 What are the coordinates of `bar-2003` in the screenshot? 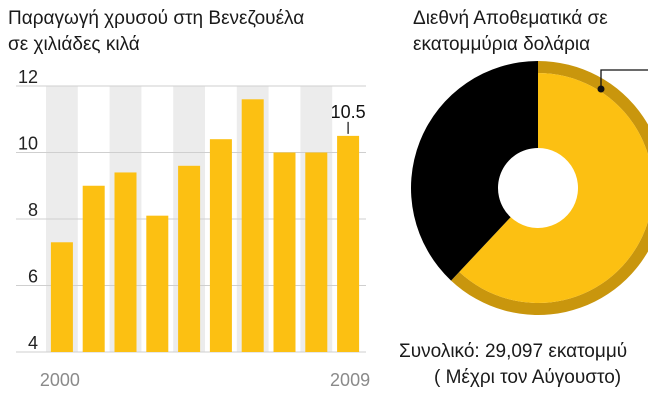 It's located at (157, 283).